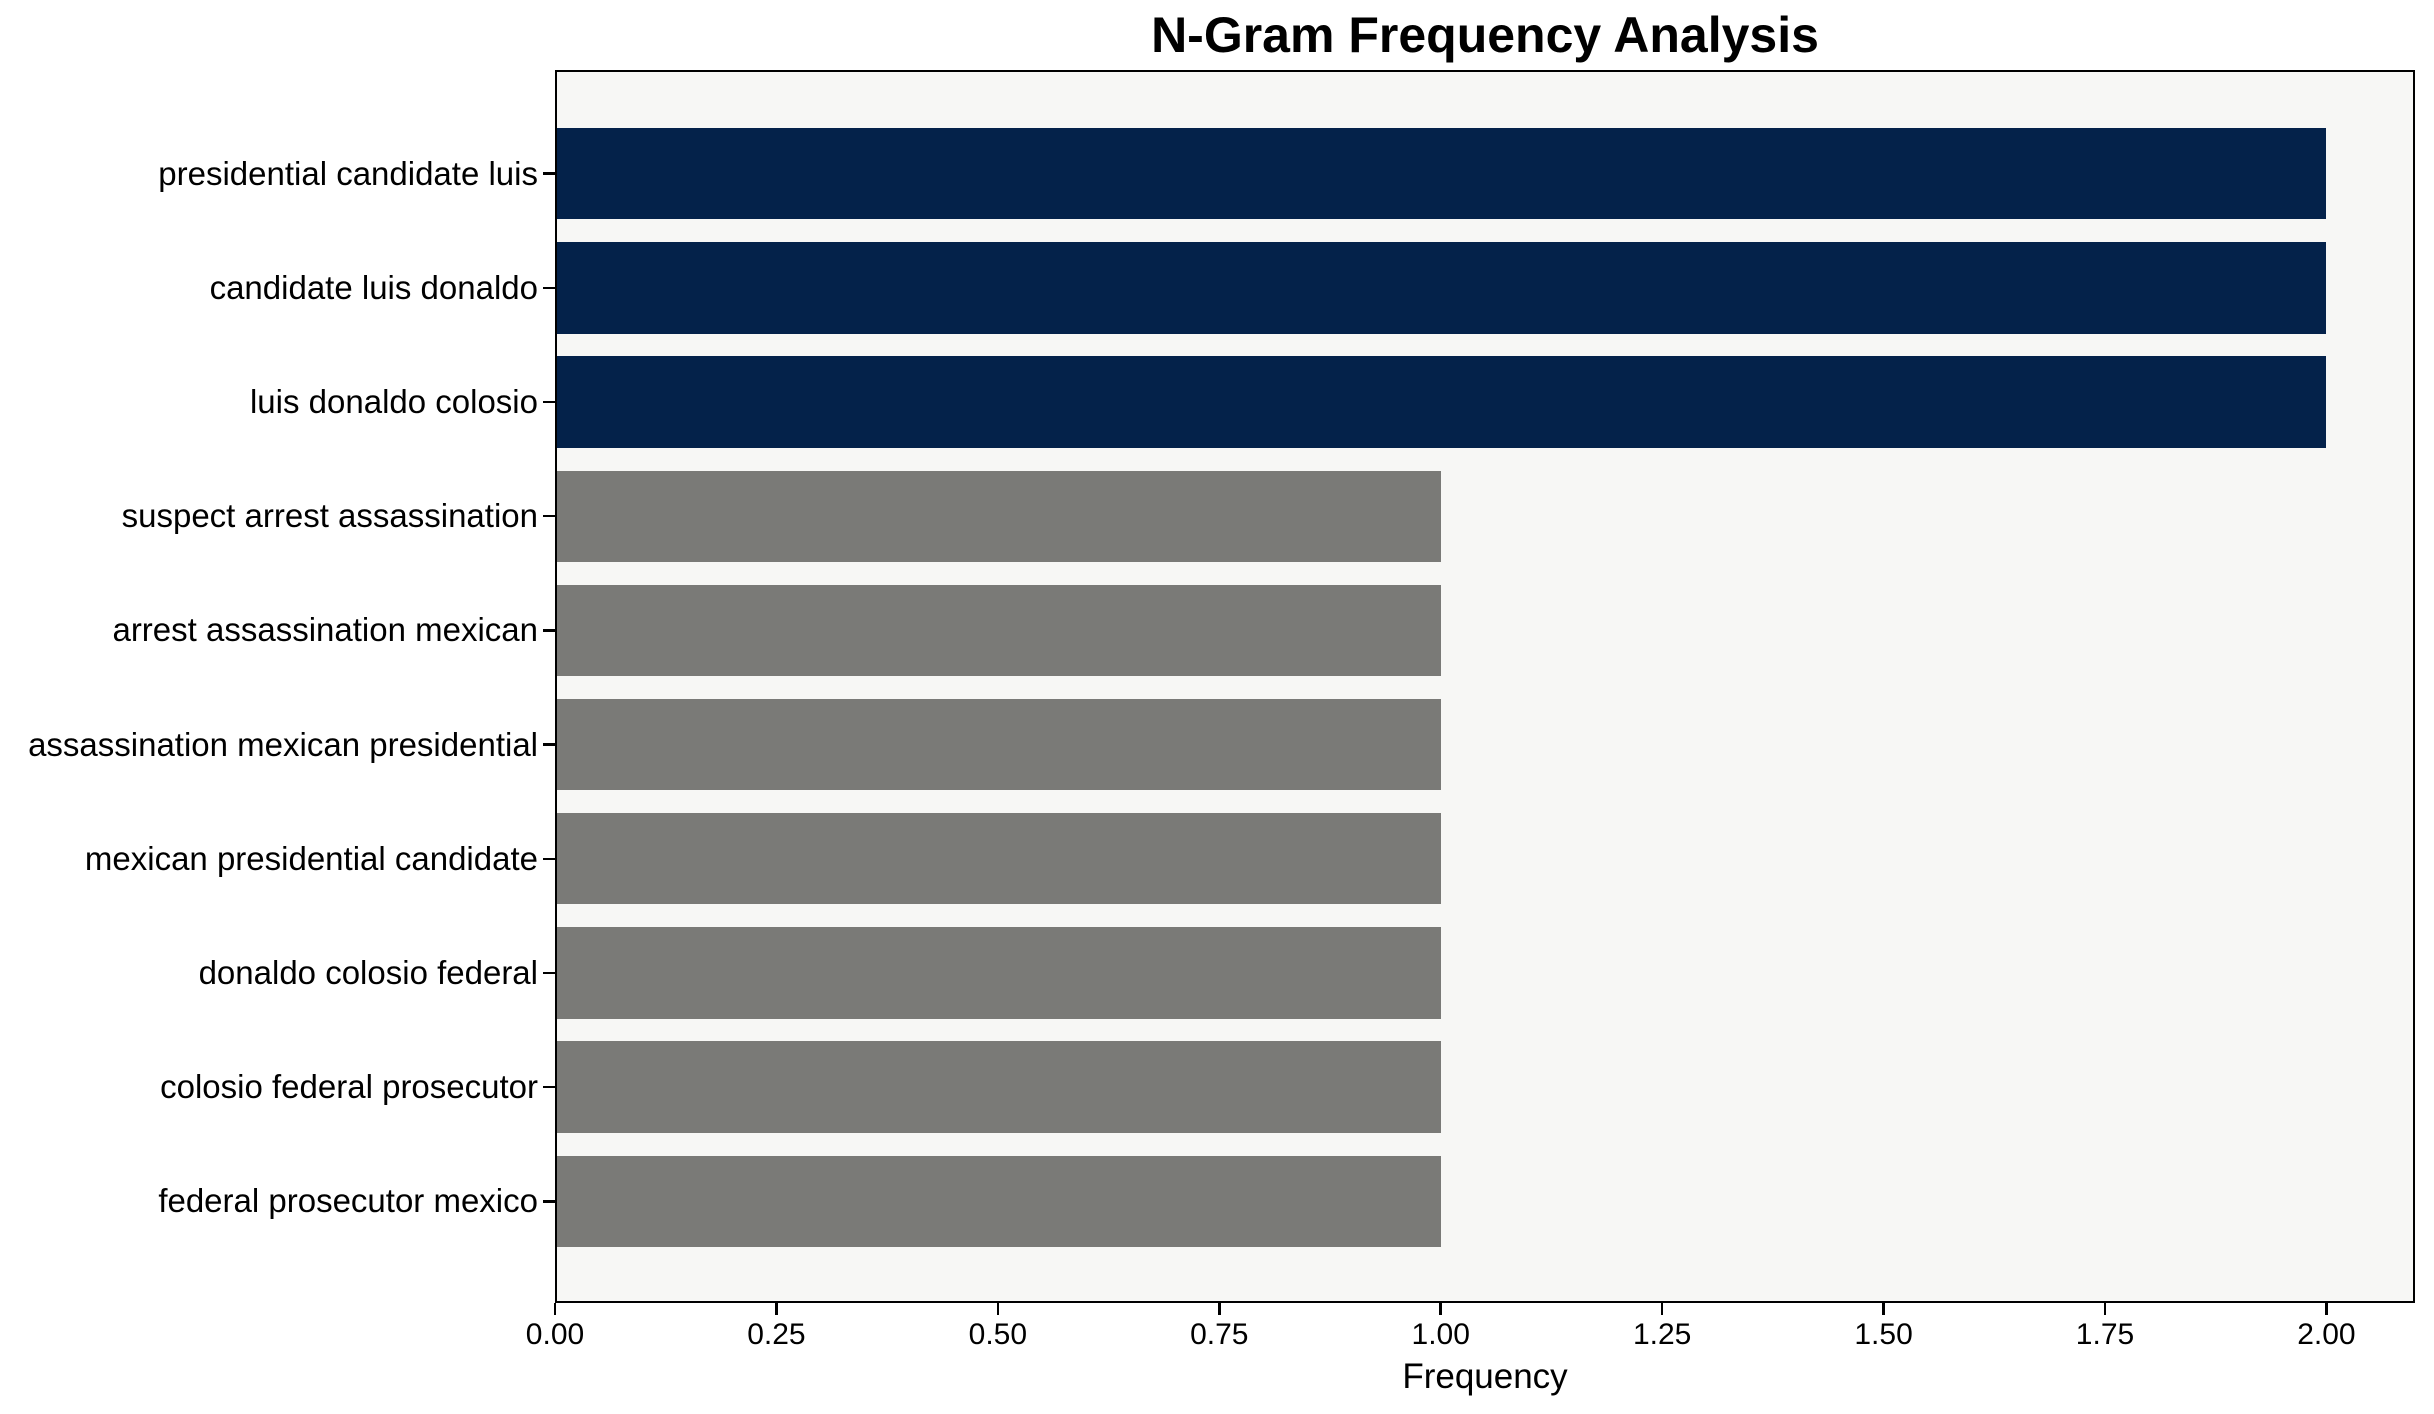 This screenshot has height=1414, width=2434. Describe the element at coordinates (555, 1334) in the screenshot. I see `x-tick-label: 0.00` at that location.